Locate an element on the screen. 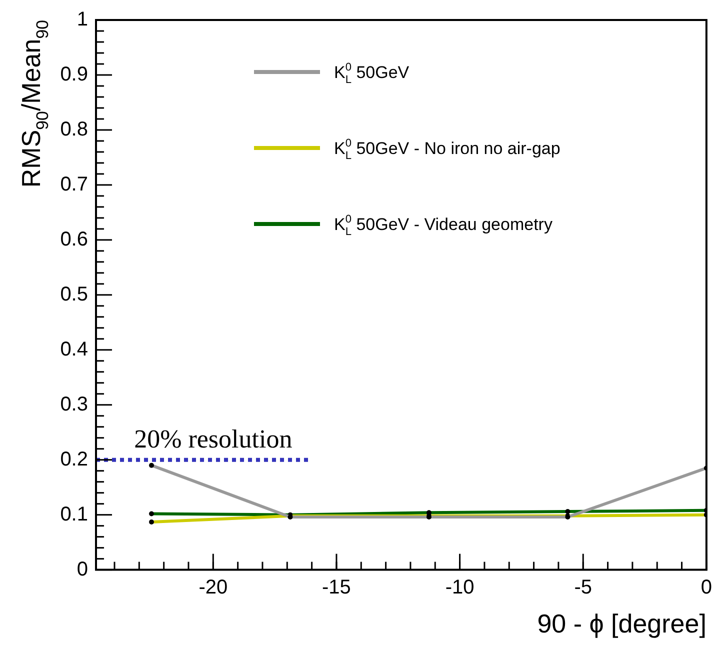 The image size is (718, 650). x-tick-label: -10 is located at coordinates (459, 587).